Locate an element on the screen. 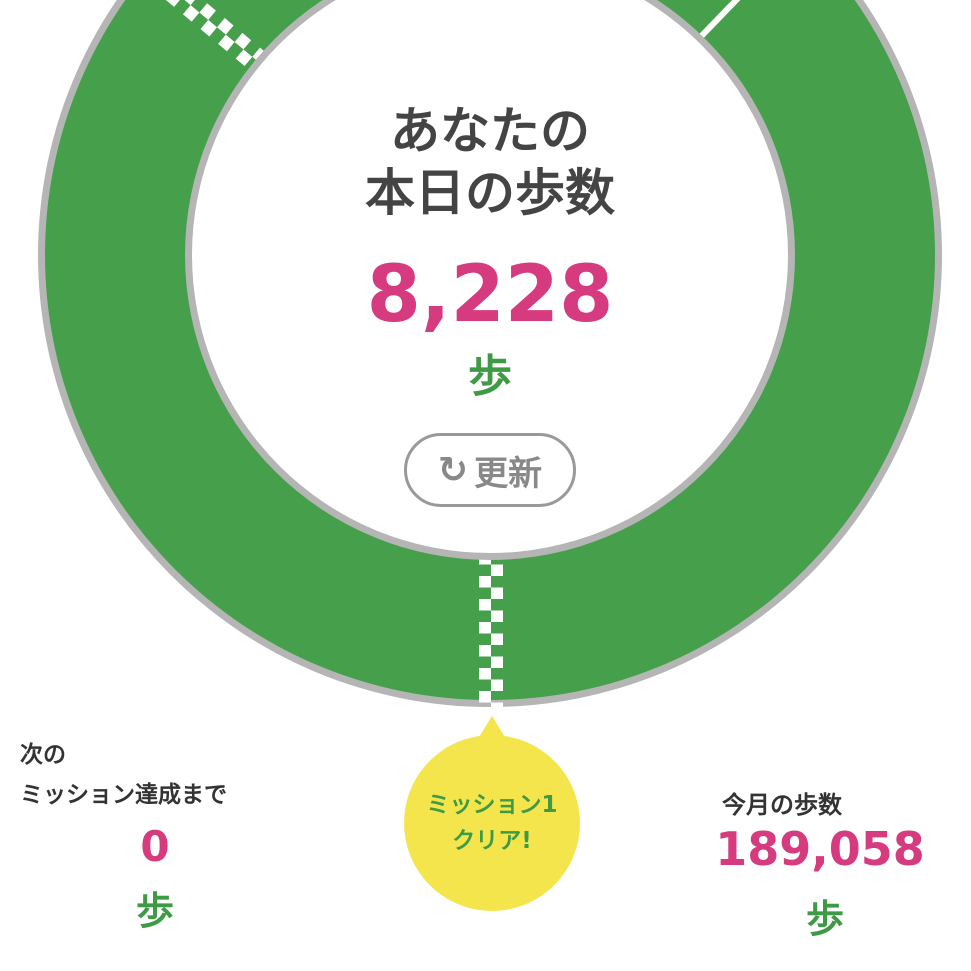  title-line-1: あなたの is located at coordinates (490, 131).